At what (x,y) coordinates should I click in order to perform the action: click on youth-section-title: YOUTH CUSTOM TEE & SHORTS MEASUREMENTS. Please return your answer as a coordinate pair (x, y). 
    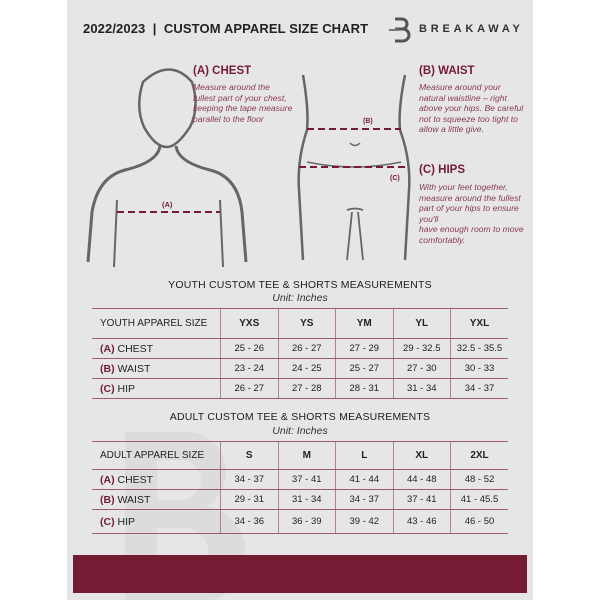
    Looking at the image, I should click on (300, 285).